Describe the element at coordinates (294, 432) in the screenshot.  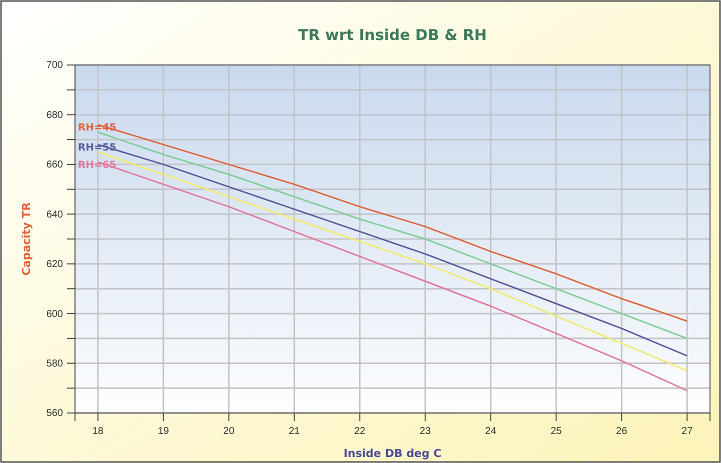
I see `x-tick-label: 21` at that location.